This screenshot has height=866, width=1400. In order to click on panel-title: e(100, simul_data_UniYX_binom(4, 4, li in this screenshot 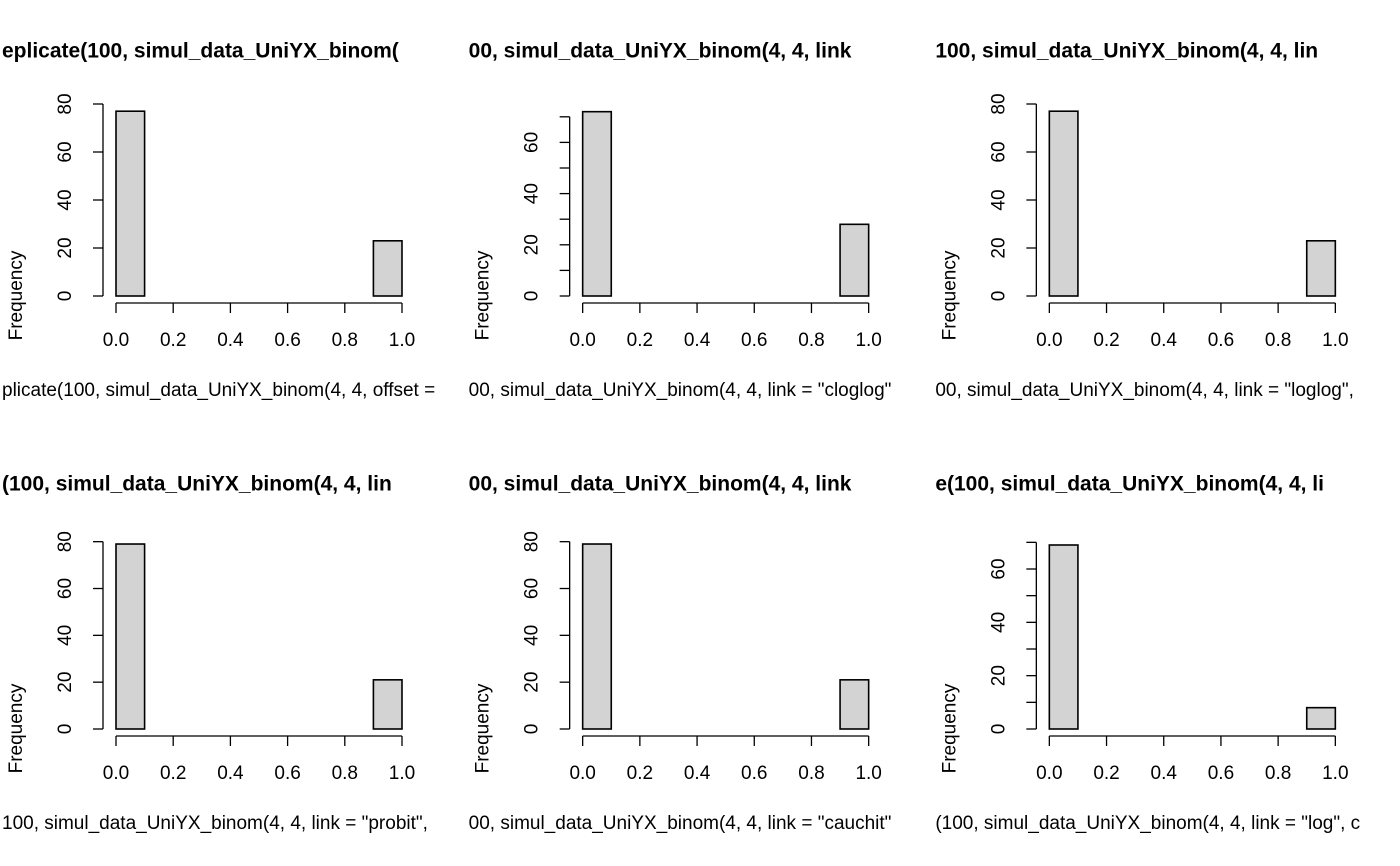, I will do `click(1129, 484)`.